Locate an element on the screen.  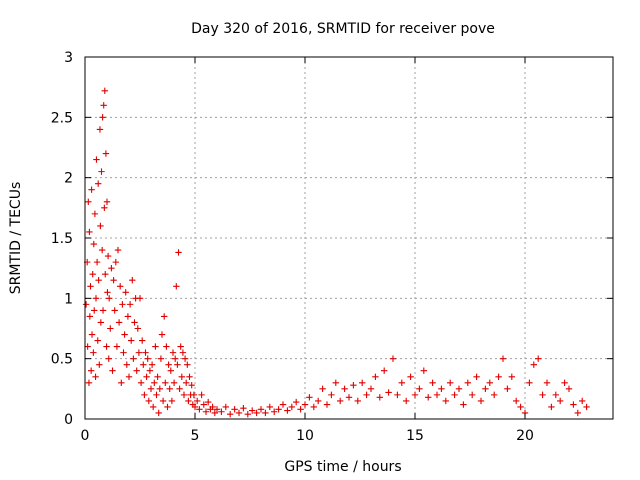
y-tick-label: 1 is located at coordinates (68, 299).